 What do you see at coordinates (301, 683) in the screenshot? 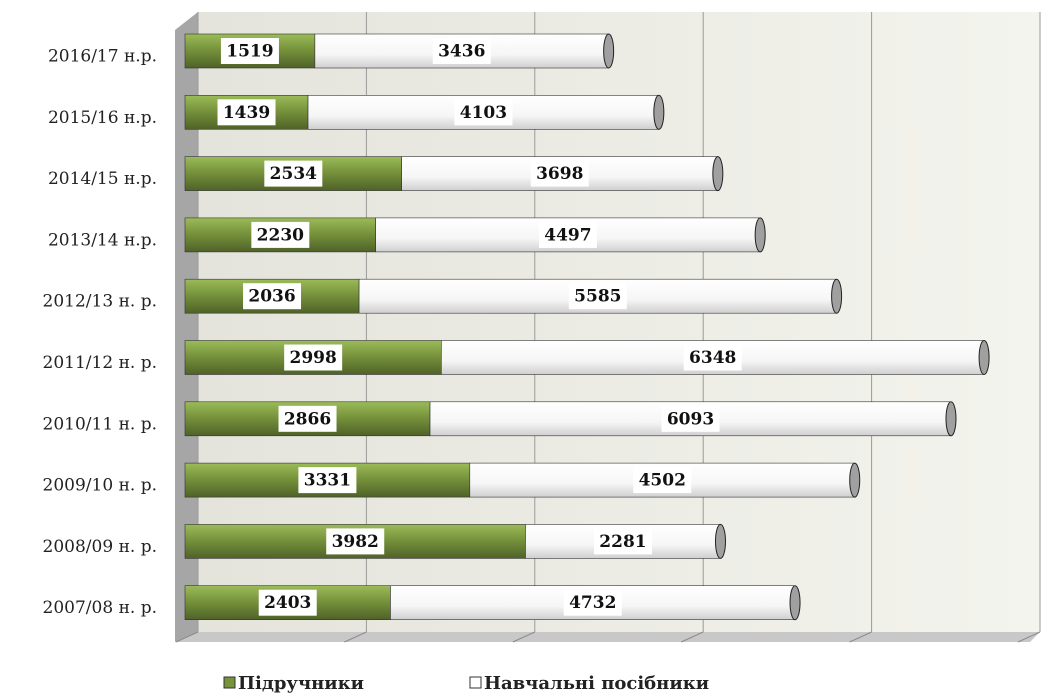
I see `legend-label: Підручники` at bounding box center [301, 683].